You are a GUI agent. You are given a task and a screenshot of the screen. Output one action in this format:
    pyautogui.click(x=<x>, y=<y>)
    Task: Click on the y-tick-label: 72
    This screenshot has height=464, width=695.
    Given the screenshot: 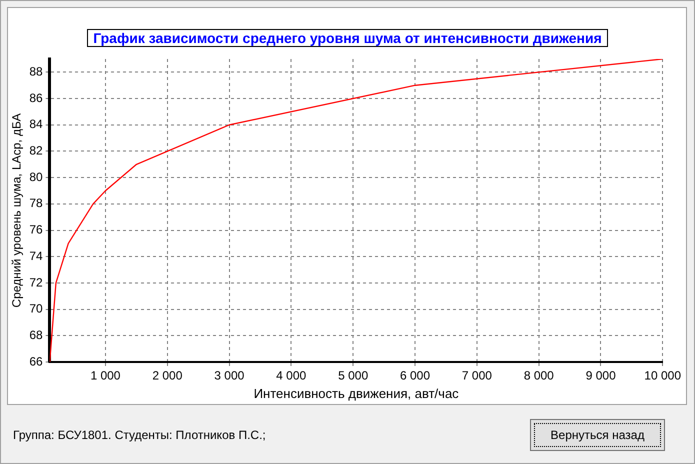 What is the action you would take?
    pyautogui.click(x=36, y=282)
    